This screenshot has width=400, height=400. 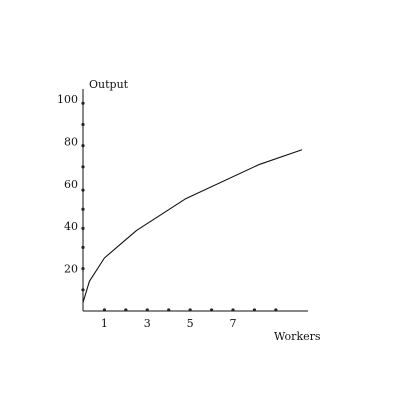 I want to click on x-axis-dots, so click(x=190, y=310).